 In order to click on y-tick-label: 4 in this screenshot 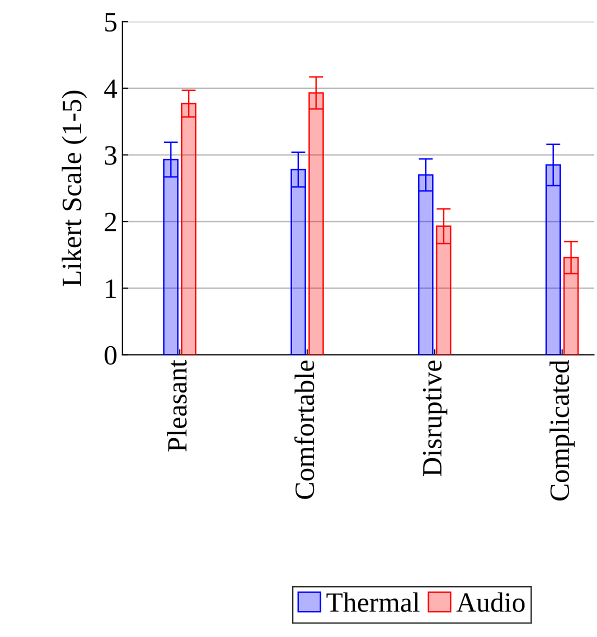, I will do `click(111, 89)`.